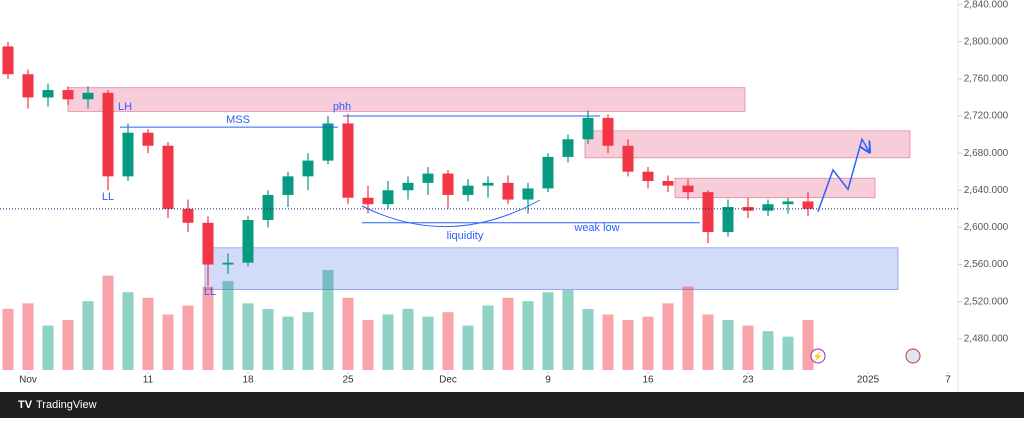 The image size is (1024, 423). Describe the element at coordinates (986, 153) in the screenshot. I see `y-tick-label: 2,680.000` at that location.